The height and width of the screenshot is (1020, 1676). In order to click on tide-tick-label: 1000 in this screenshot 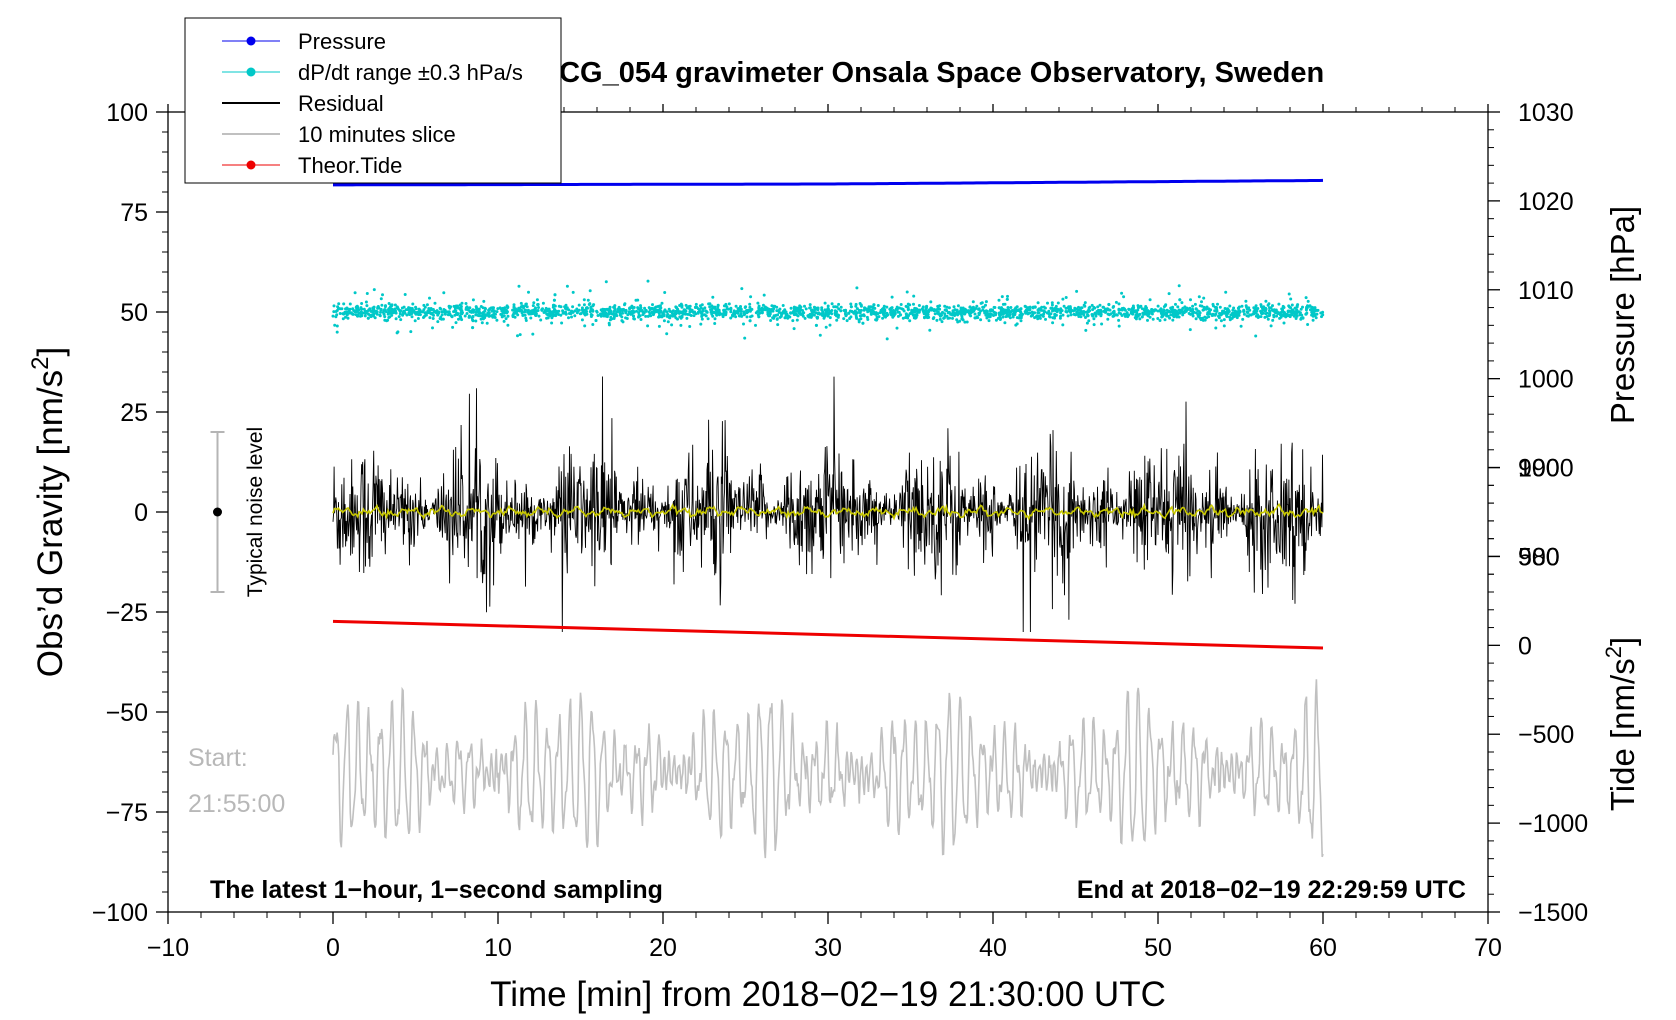, I will do `click(1546, 469)`.